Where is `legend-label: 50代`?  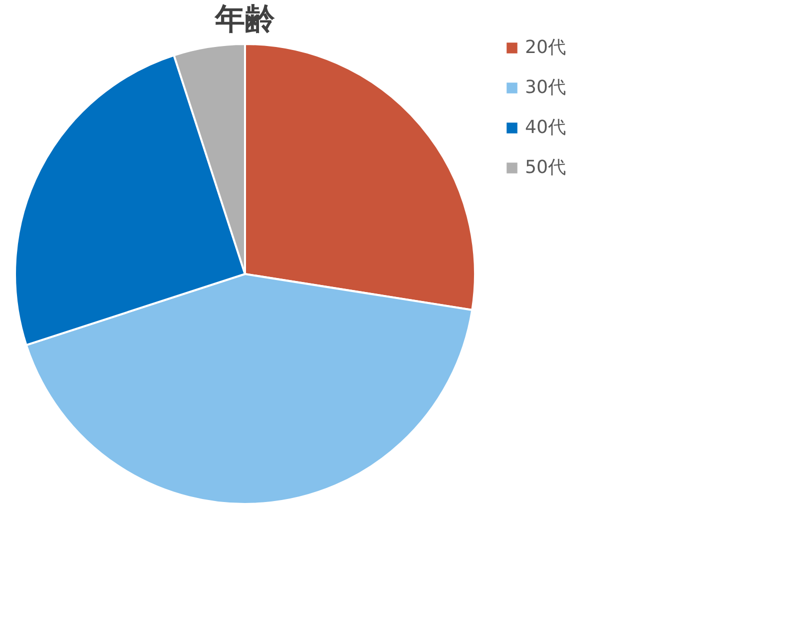 legend-label: 50代 is located at coordinates (545, 167).